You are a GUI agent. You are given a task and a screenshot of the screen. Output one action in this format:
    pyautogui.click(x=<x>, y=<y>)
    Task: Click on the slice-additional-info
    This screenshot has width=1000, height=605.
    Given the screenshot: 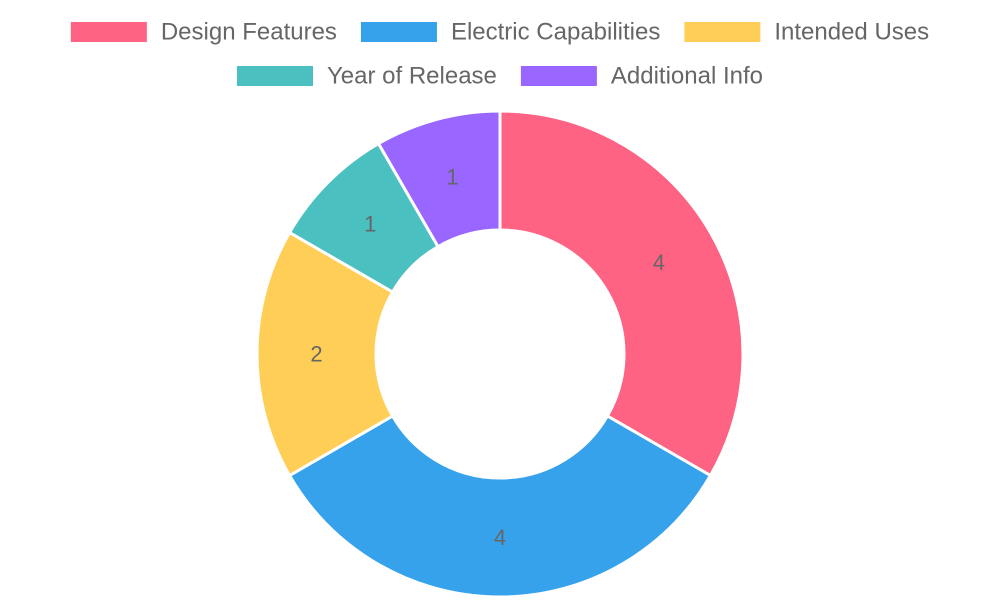 What is the action you would take?
    pyautogui.click(x=439, y=179)
    